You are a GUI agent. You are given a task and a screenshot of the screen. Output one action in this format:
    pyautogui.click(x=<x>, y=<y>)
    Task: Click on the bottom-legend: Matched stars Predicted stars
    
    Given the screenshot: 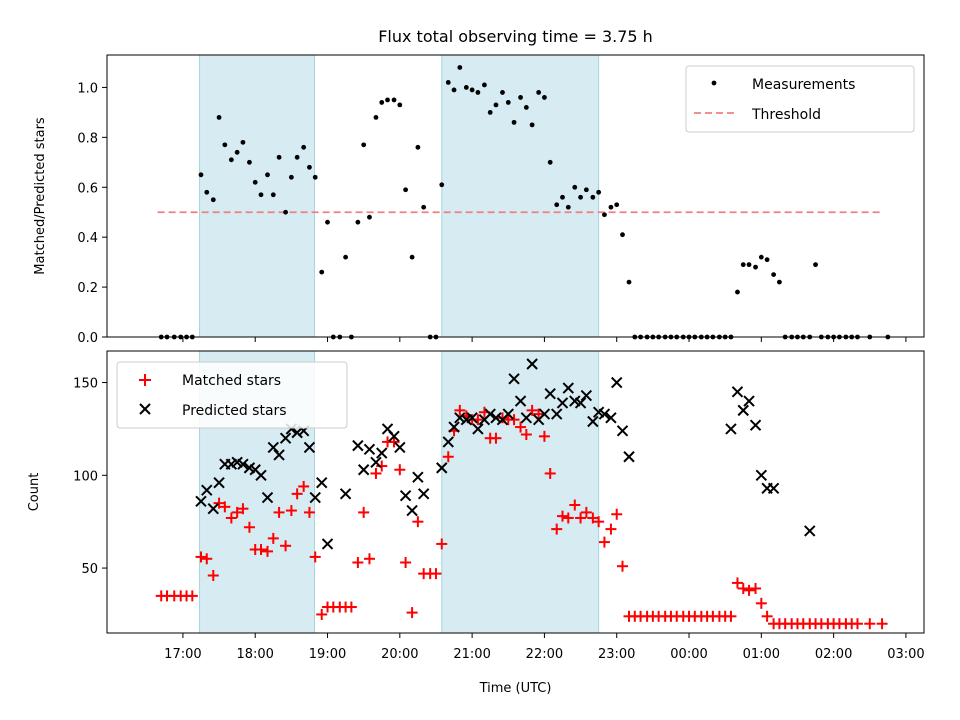 What is the action you would take?
    pyautogui.click(x=232, y=395)
    